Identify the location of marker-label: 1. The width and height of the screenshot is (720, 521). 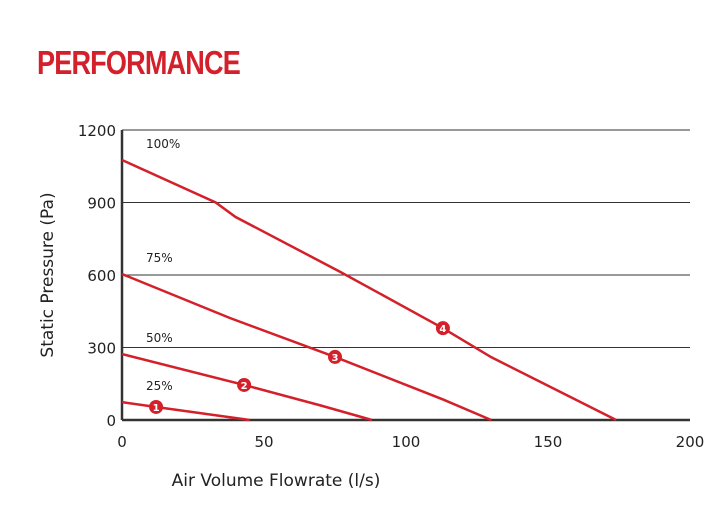
(156, 408).